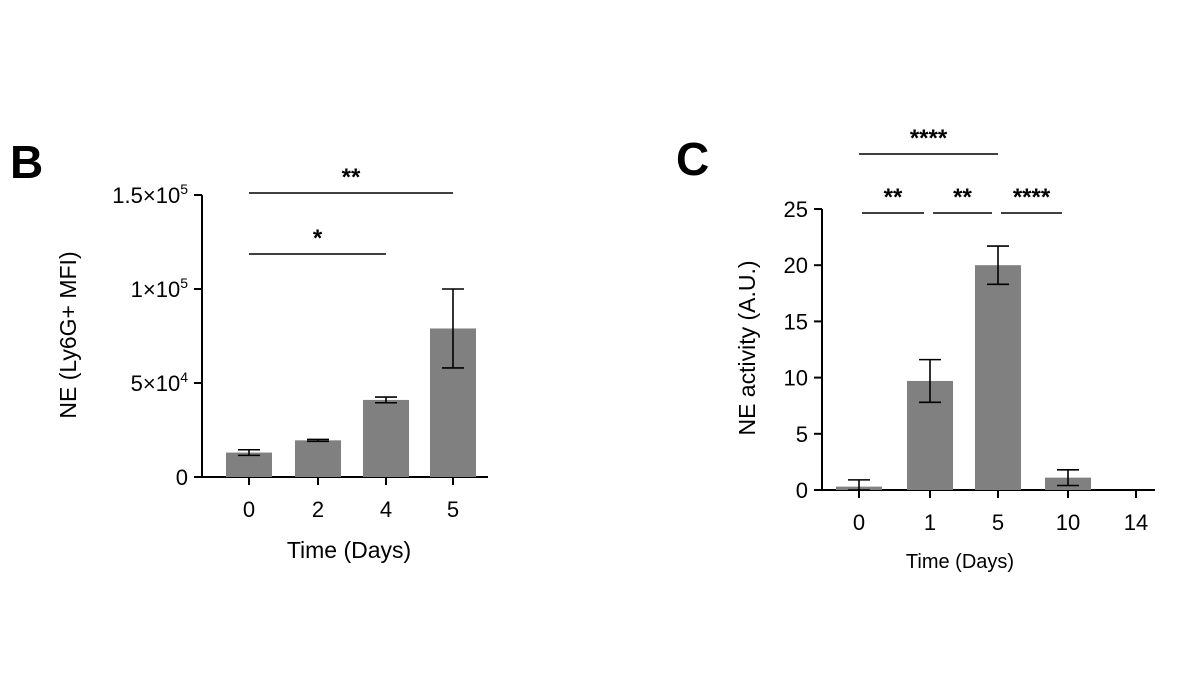 The width and height of the screenshot is (1200, 698). What do you see at coordinates (318, 238) in the screenshot?
I see `significance-label-b: *` at bounding box center [318, 238].